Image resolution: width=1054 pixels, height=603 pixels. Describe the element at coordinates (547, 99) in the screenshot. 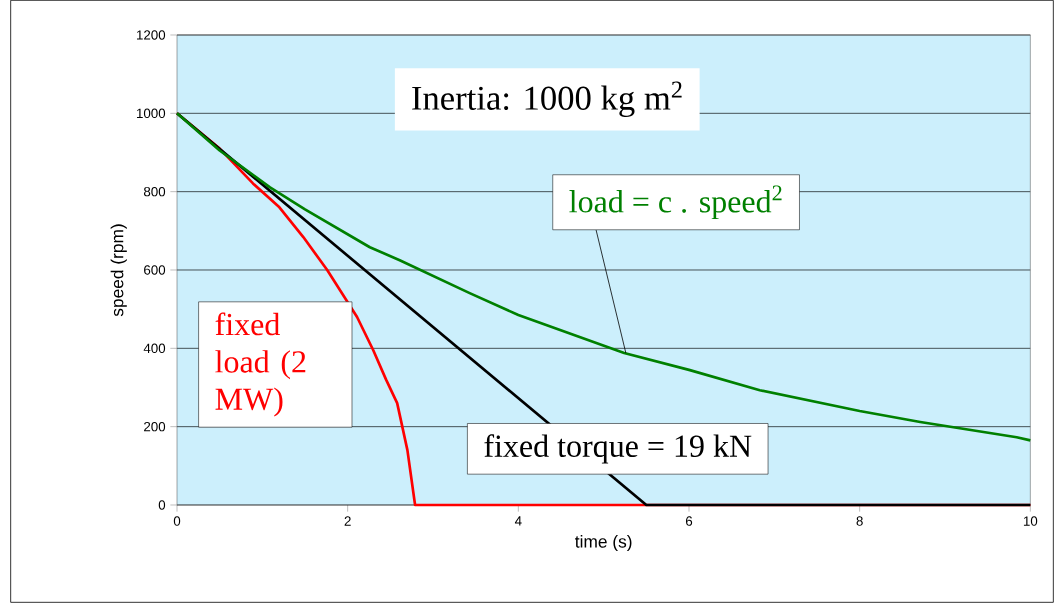

I see `annotation: Inertia: 1000 kg m$^{2}$` at that location.